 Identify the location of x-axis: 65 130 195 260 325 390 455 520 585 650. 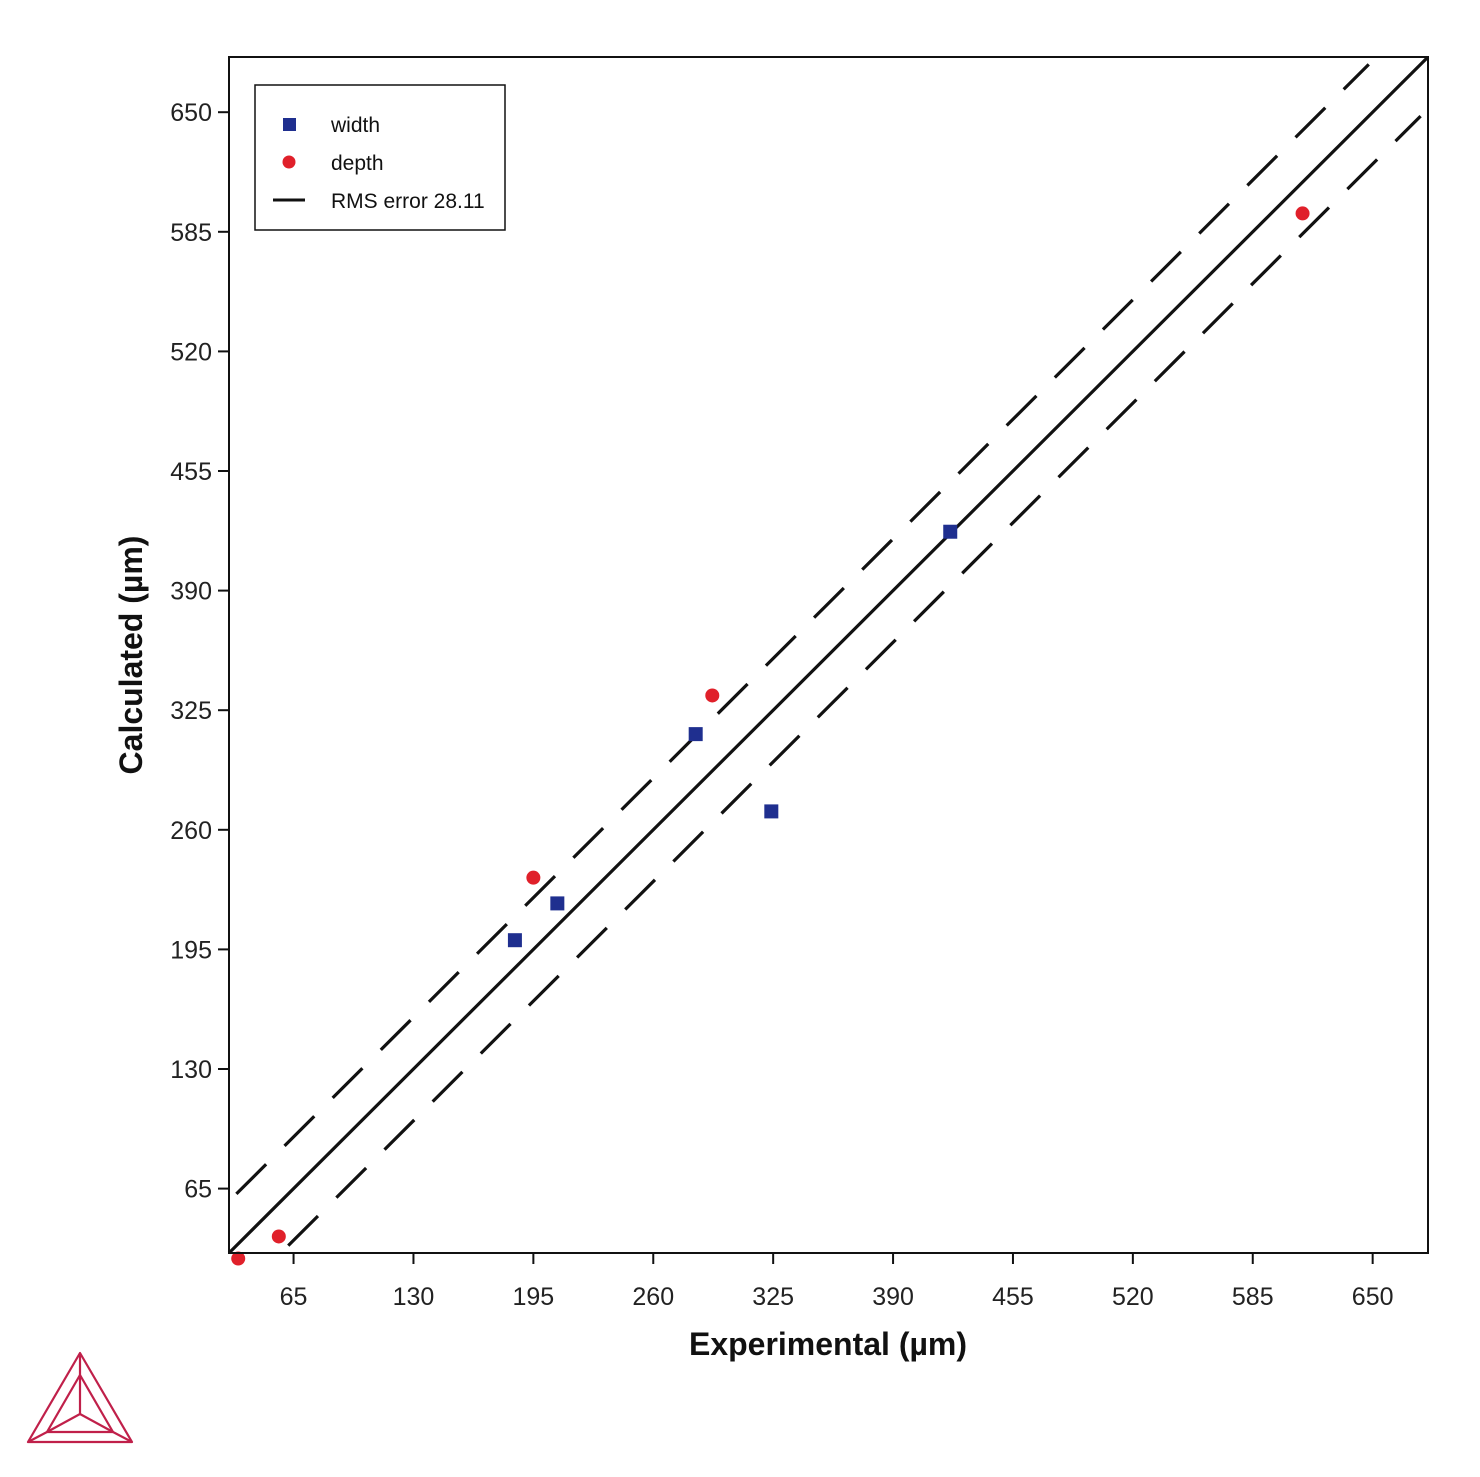
(837, 1282).